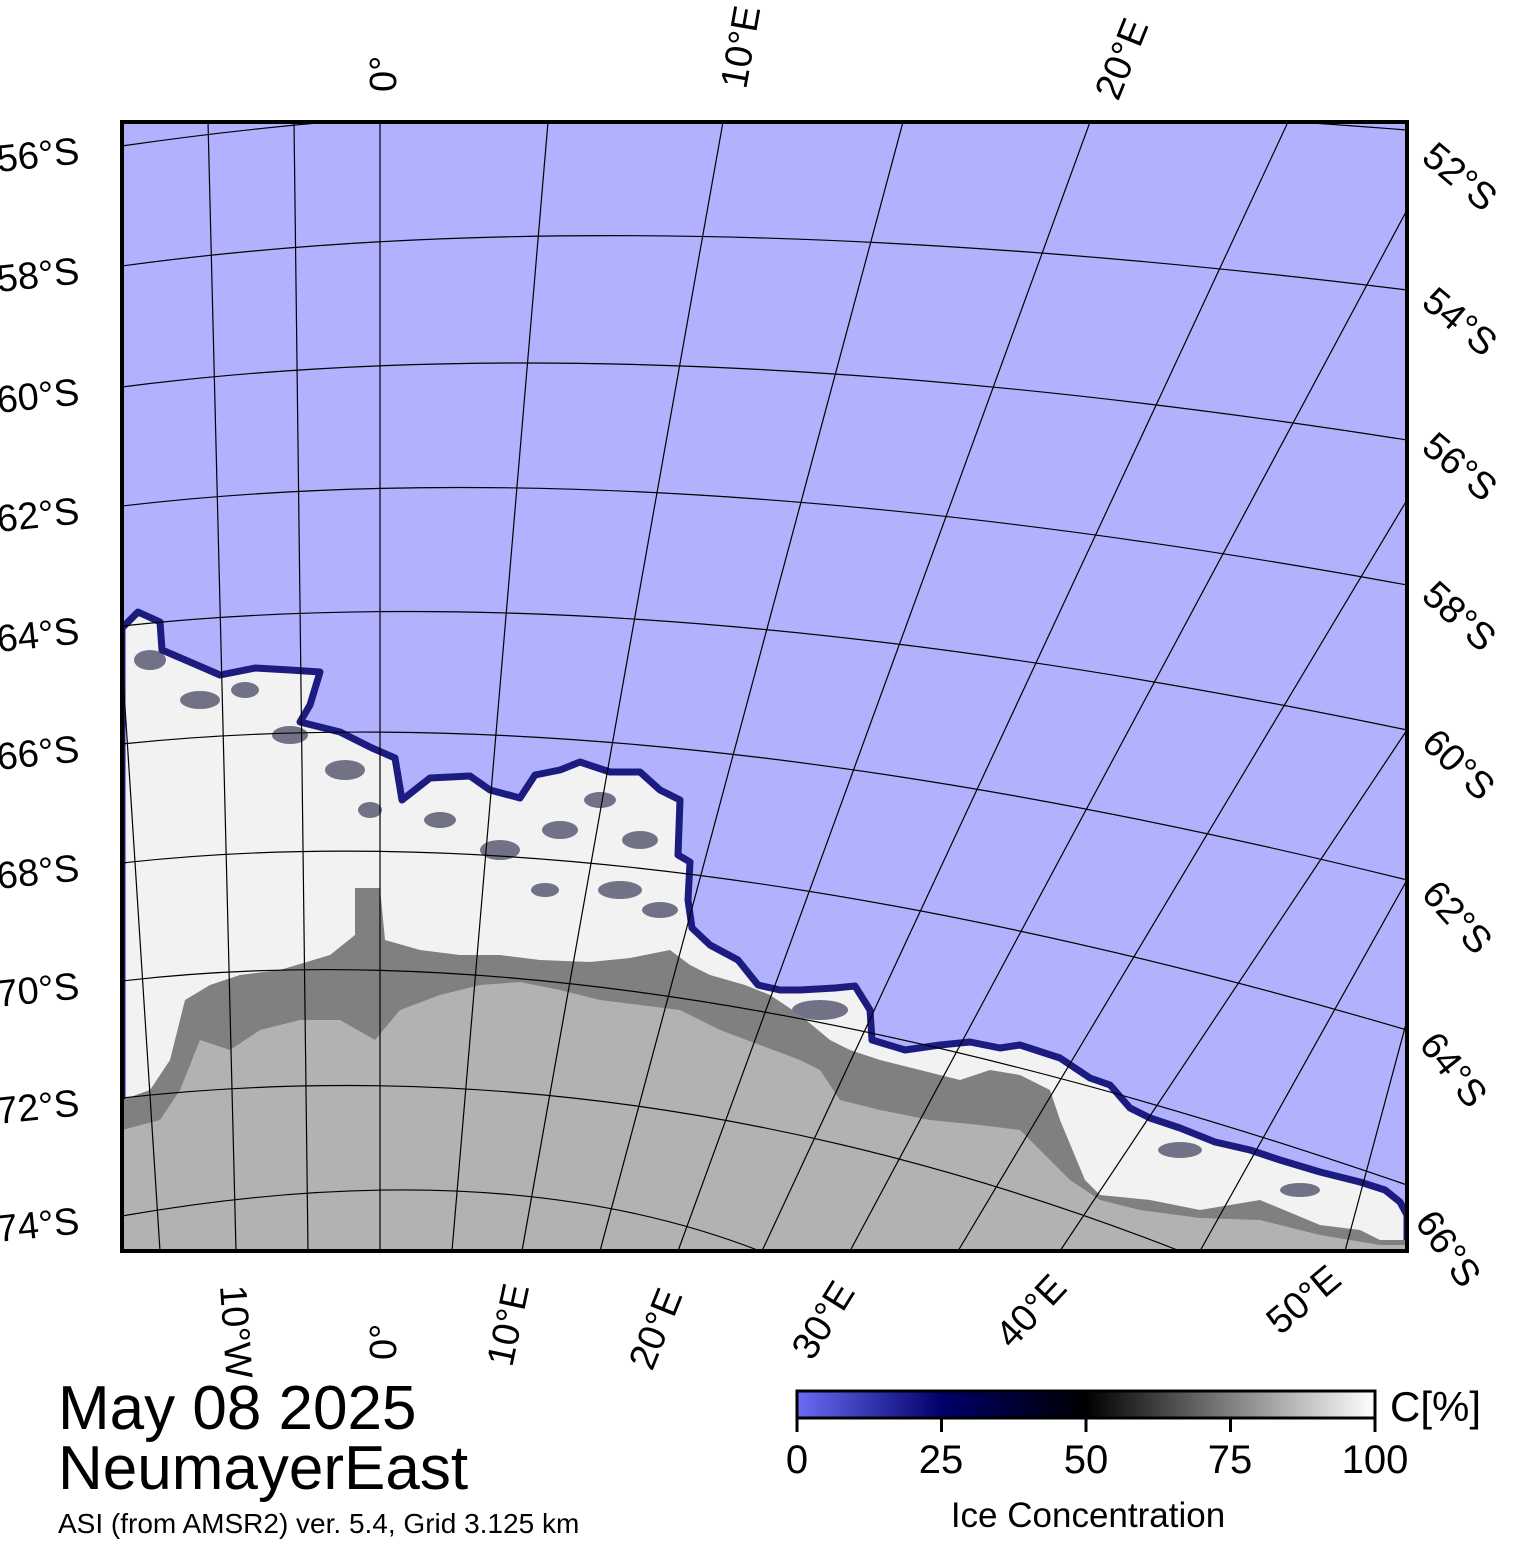 Image resolution: width=1518 pixels, height=1544 pixels. What do you see at coordinates (1086, 1425) in the screenshot?
I see `colorbar-ticks` at bounding box center [1086, 1425].